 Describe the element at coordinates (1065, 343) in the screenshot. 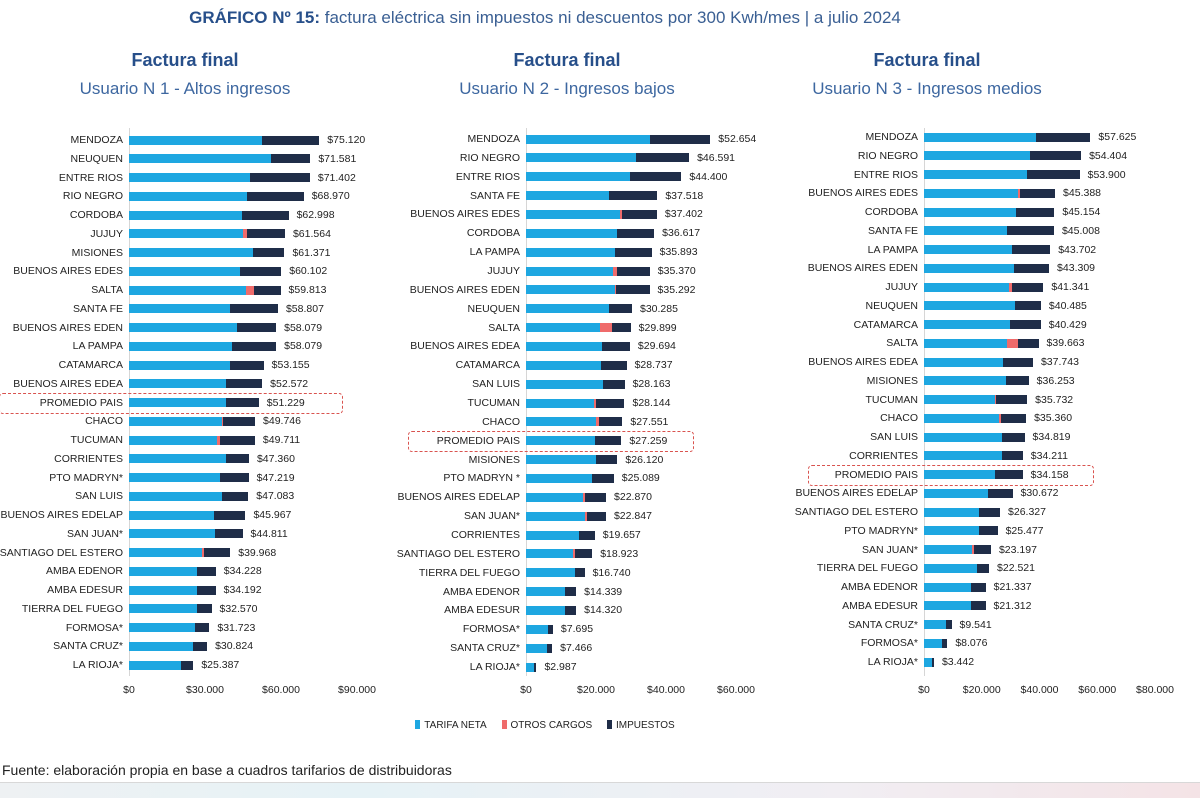

I see `data-label: $39.663` at that location.